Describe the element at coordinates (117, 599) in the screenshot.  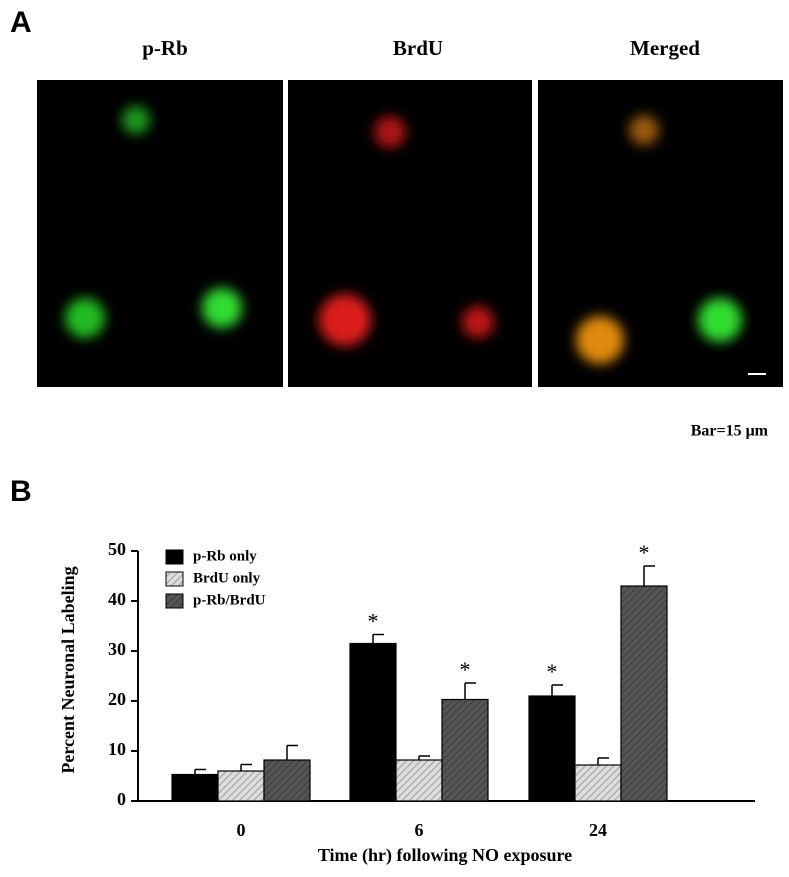
I see `y-tick-label: 40` at that location.